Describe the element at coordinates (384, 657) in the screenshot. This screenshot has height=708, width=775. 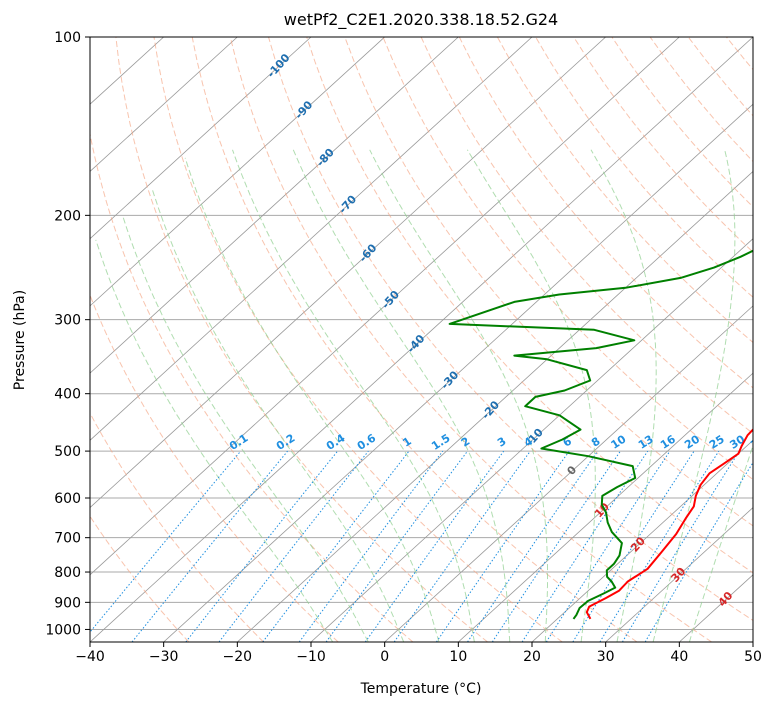
I see `x-tick-label: 0` at that location.